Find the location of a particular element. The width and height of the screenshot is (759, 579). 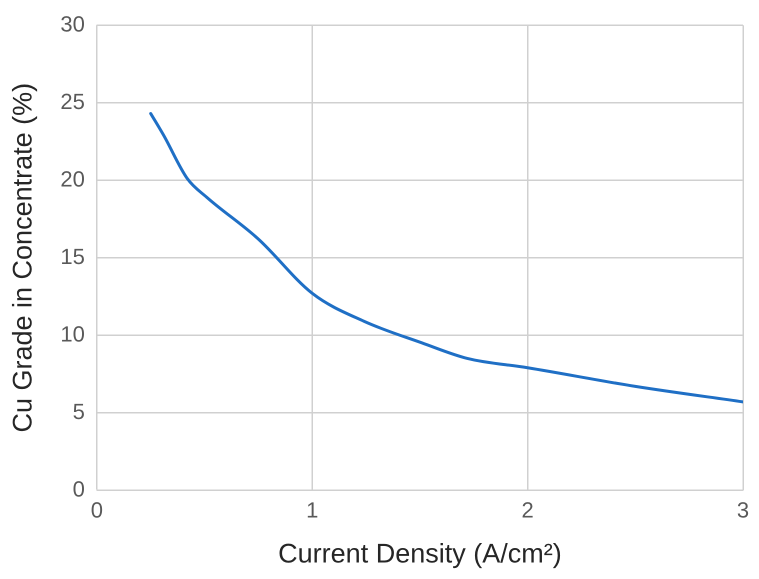

y-tick-label: 30 is located at coordinates (72, 23).